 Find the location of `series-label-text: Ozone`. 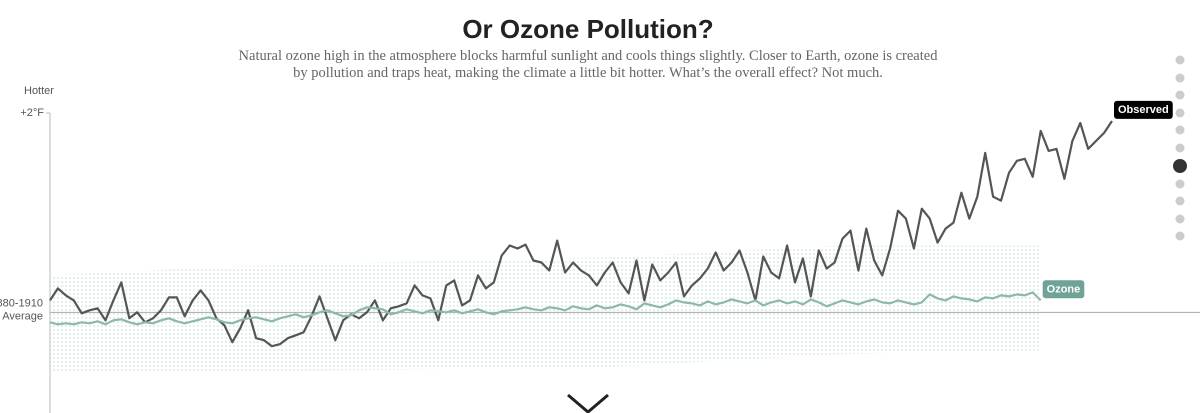

series-label-text: Ozone is located at coordinates (1064, 289).